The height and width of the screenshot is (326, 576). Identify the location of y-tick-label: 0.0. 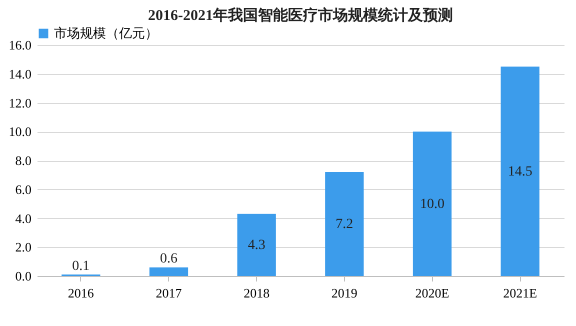
(23, 276).